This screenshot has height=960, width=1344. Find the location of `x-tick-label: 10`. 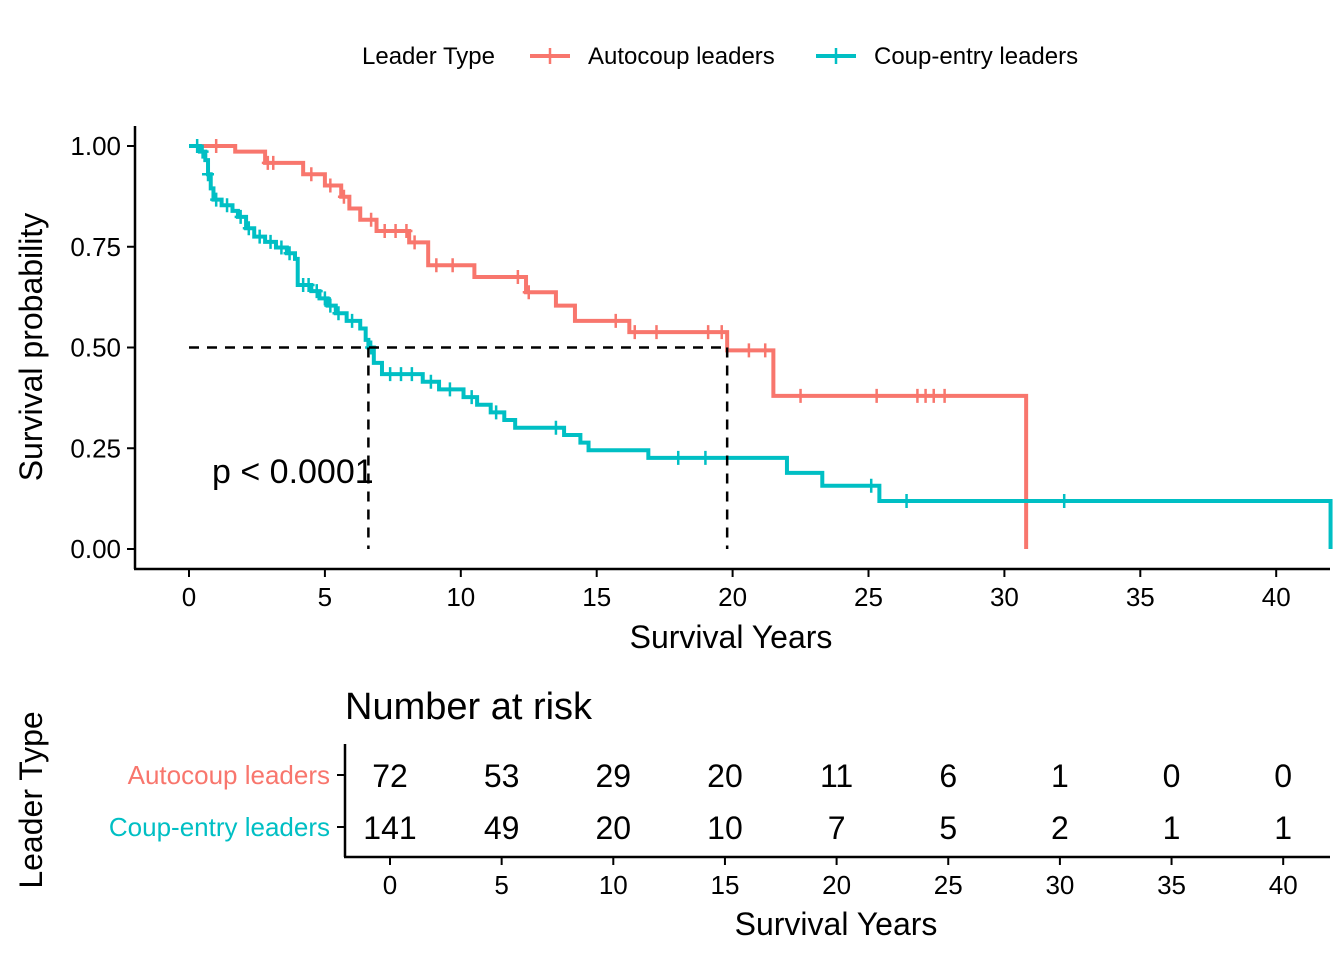

x-tick-label: 10 is located at coordinates (460, 597).